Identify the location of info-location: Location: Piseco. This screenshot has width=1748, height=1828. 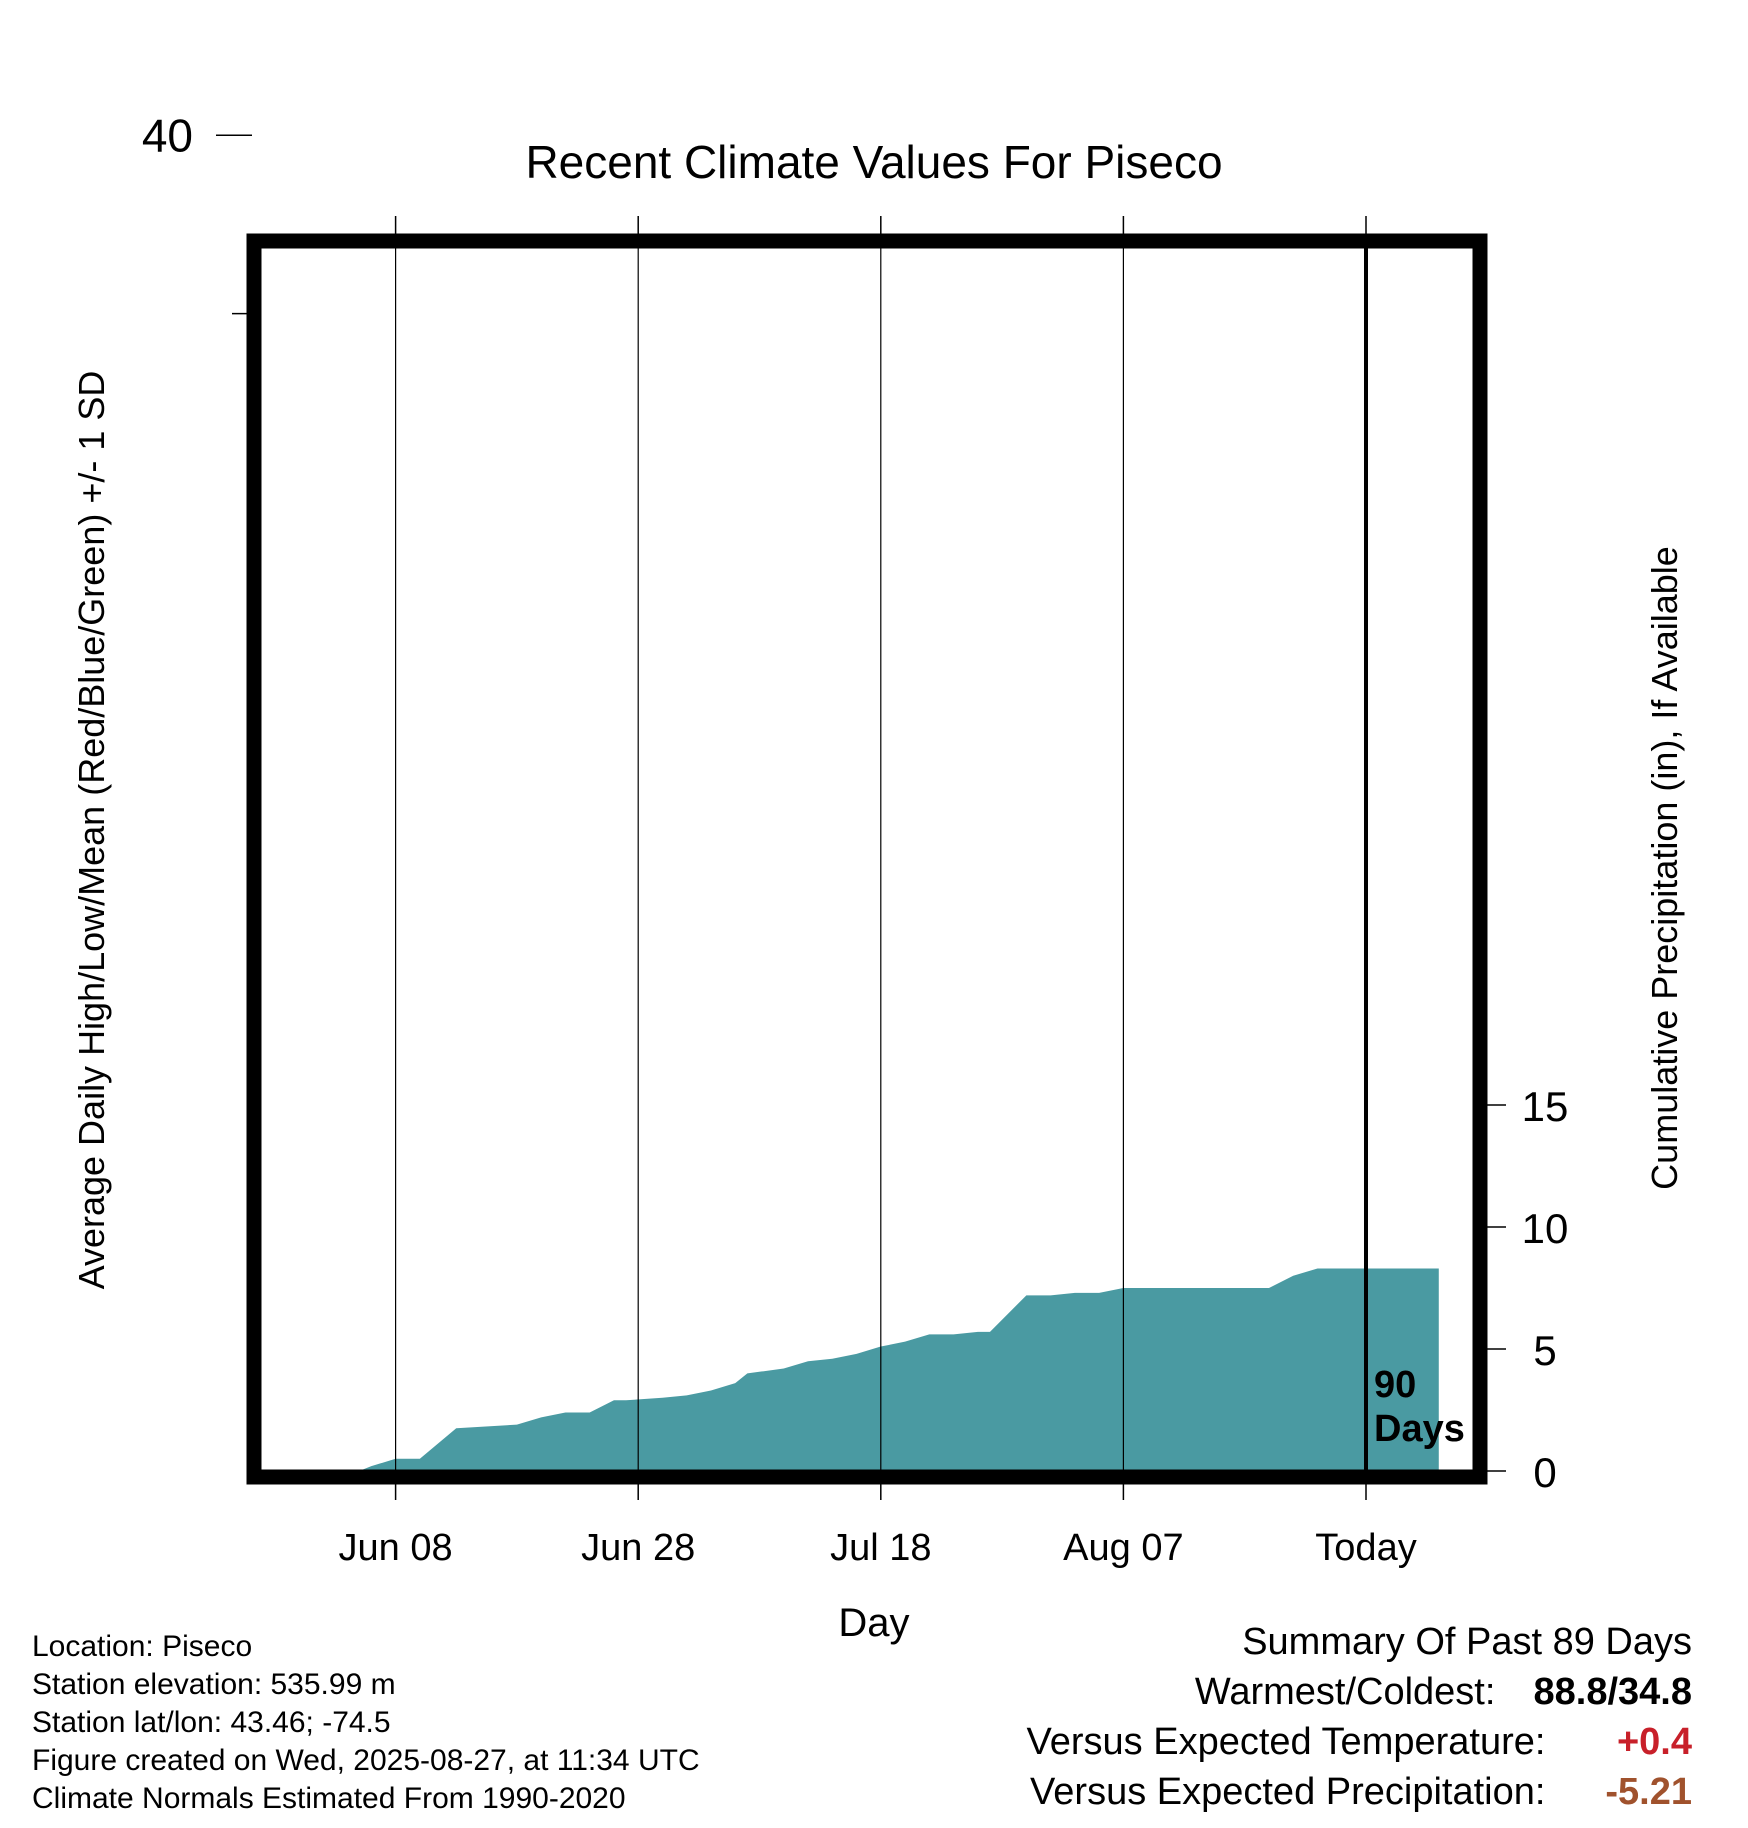
(142, 1646).